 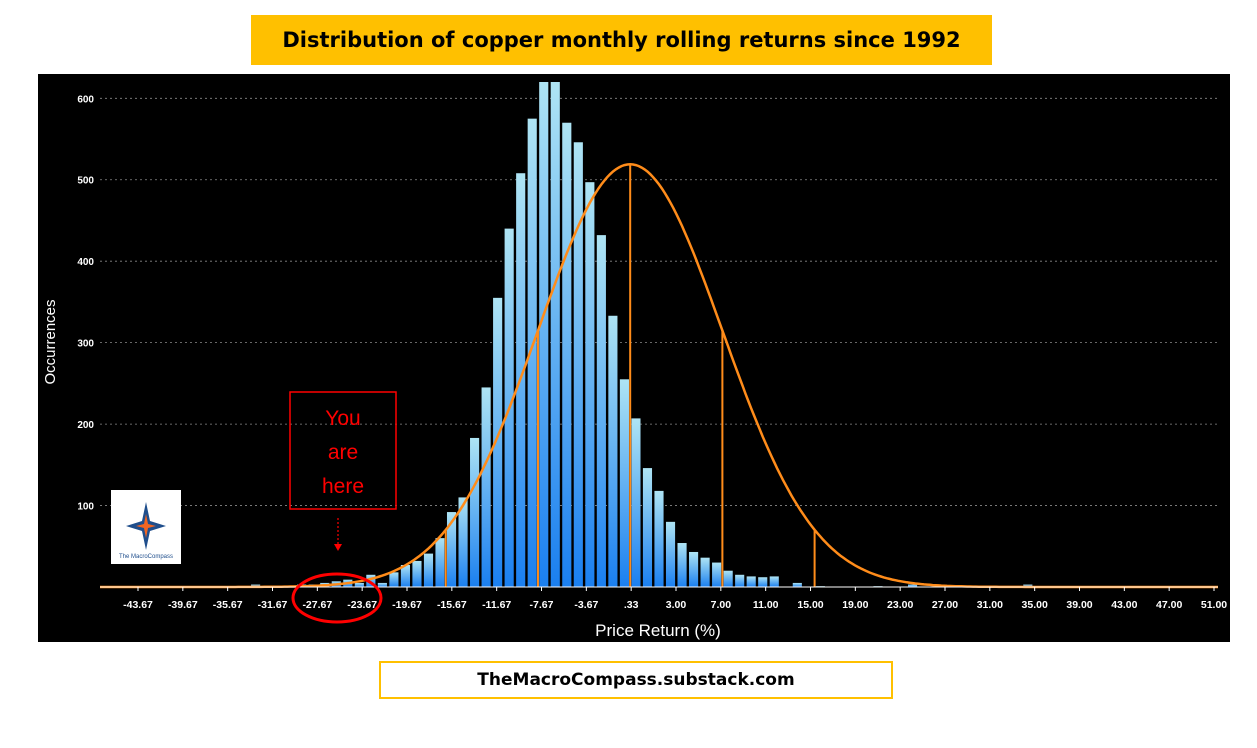 What do you see at coordinates (85, 425) in the screenshot?
I see `y-tick-label: 200` at bounding box center [85, 425].